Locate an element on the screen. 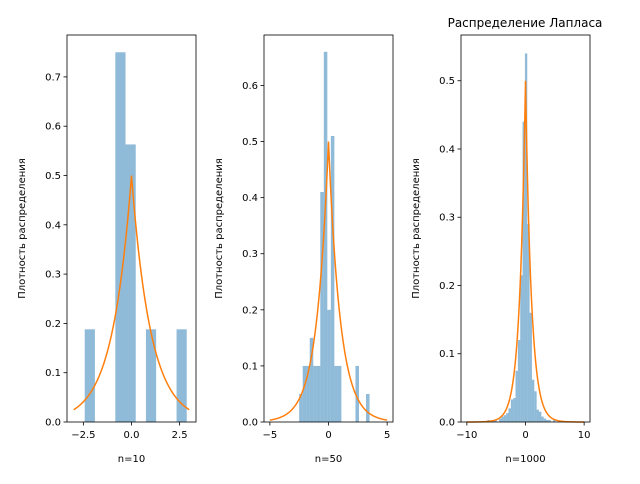 Image resolution: width=640 pixels, height=484 pixels. x-axis-label: n=10 is located at coordinates (131, 459).